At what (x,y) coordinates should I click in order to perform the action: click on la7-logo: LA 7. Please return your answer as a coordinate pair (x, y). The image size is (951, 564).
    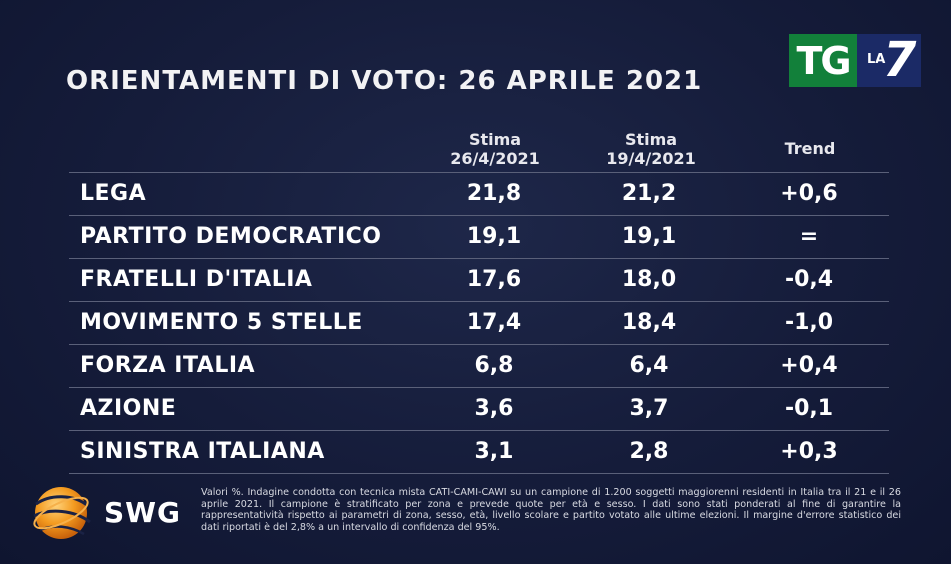
    Looking at the image, I should click on (889, 60).